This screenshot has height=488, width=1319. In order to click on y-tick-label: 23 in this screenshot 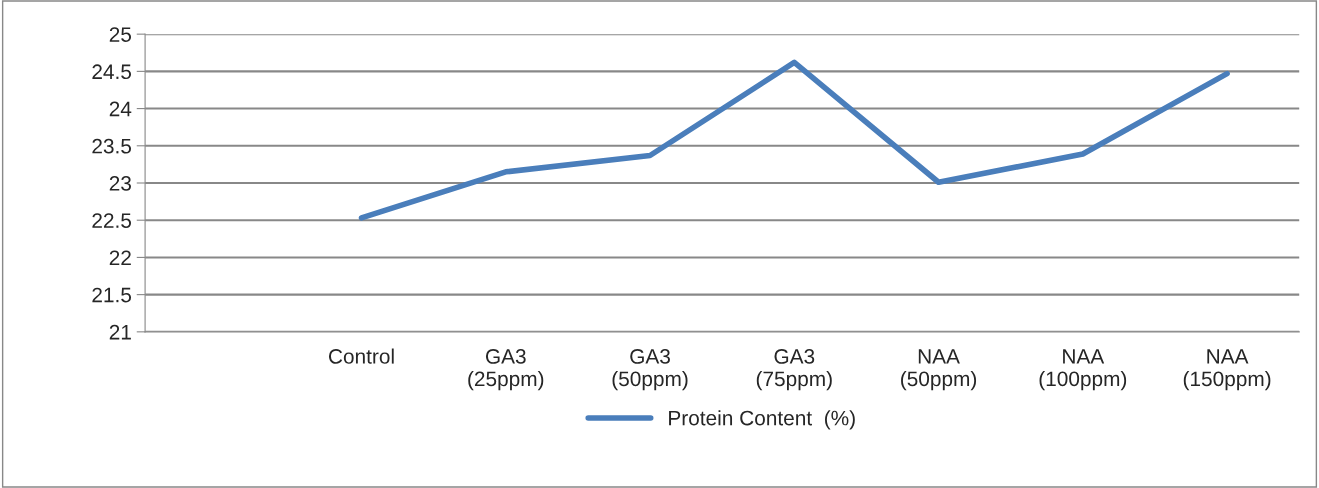, I will do `click(120, 183)`.